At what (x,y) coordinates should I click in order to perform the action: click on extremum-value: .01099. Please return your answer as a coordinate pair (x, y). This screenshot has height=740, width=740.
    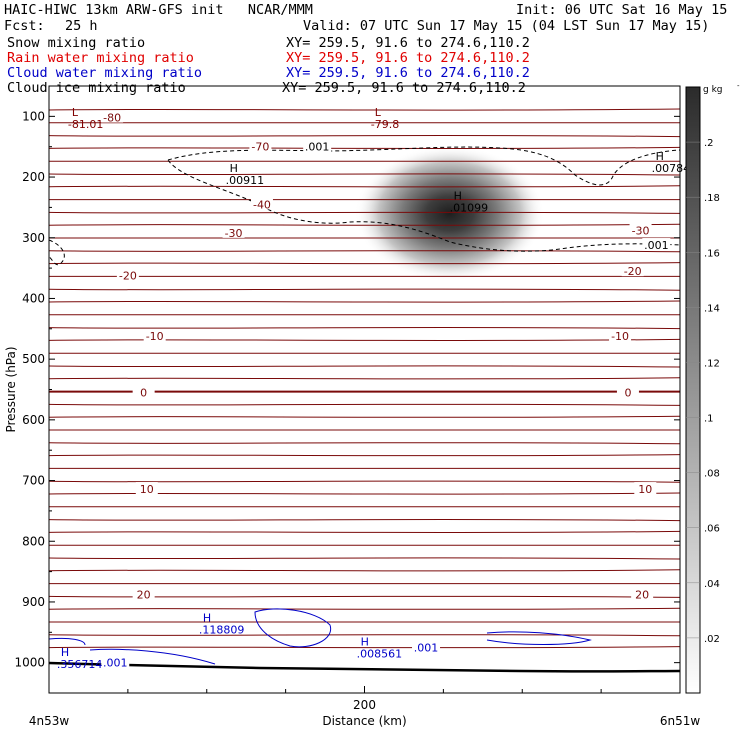
    Looking at the image, I should click on (469, 207).